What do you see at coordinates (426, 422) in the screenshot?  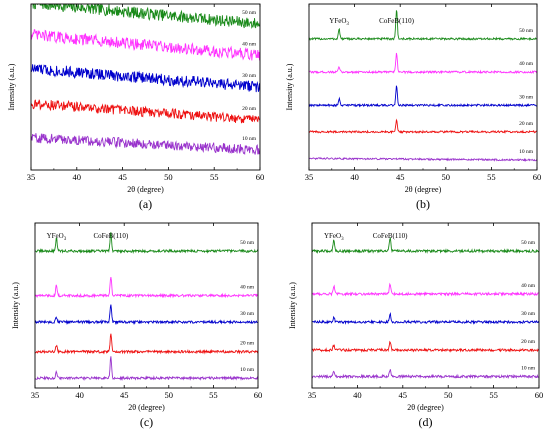 I see `panel-label: (d)` at bounding box center [426, 422].